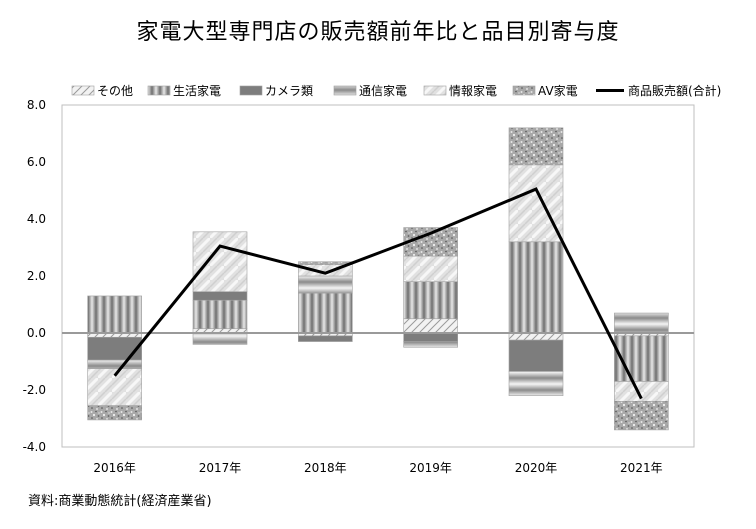 This screenshot has height=529, width=756. I want to click on legend-label: AV家電, so click(558, 90).